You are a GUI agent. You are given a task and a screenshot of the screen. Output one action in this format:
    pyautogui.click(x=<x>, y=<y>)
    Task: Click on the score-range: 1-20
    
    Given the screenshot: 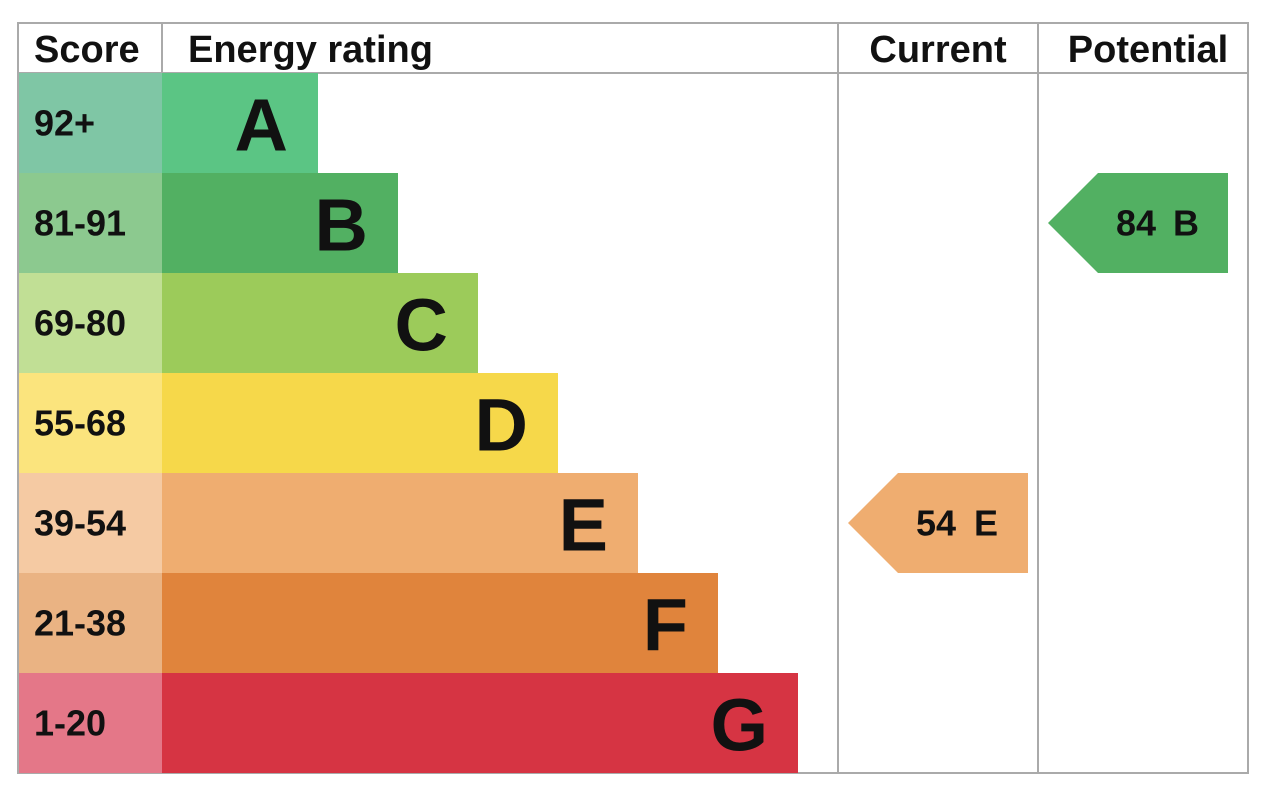 What is the action you would take?
    pyautogui.click(x=70, y=723)
    